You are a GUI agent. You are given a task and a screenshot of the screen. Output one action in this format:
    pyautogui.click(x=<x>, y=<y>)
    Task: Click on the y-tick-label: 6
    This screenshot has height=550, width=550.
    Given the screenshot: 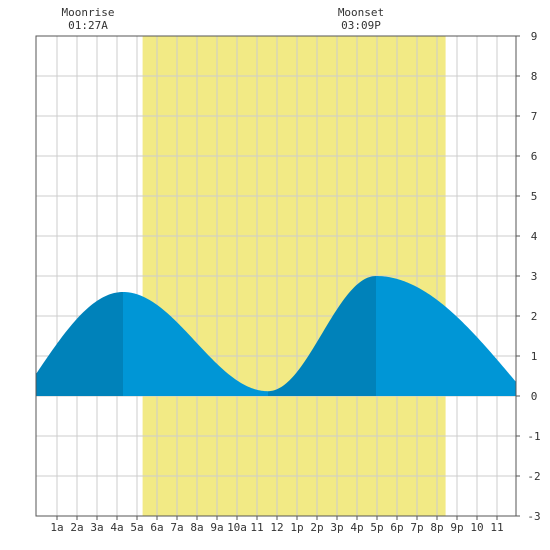 What is the action you would take?
    pyautogui.click(x=534, y=156)
    